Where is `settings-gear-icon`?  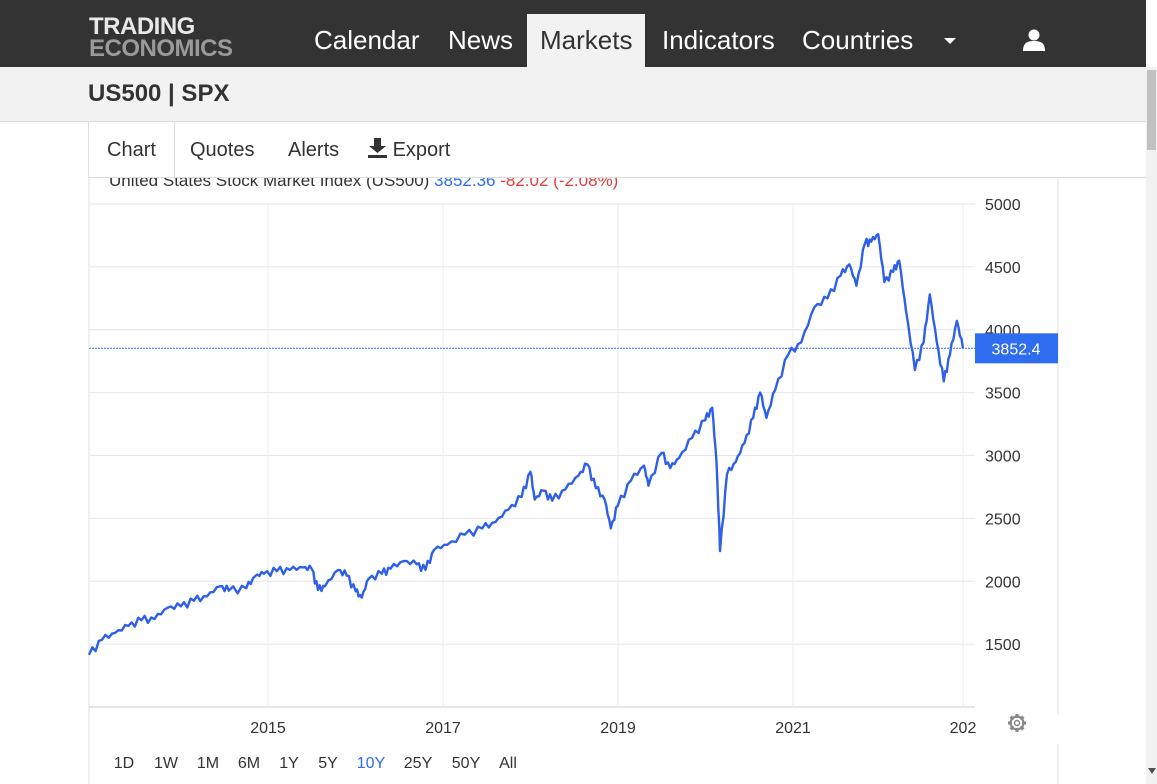 settings-gear-icon is located at coordinates (1017, 723).